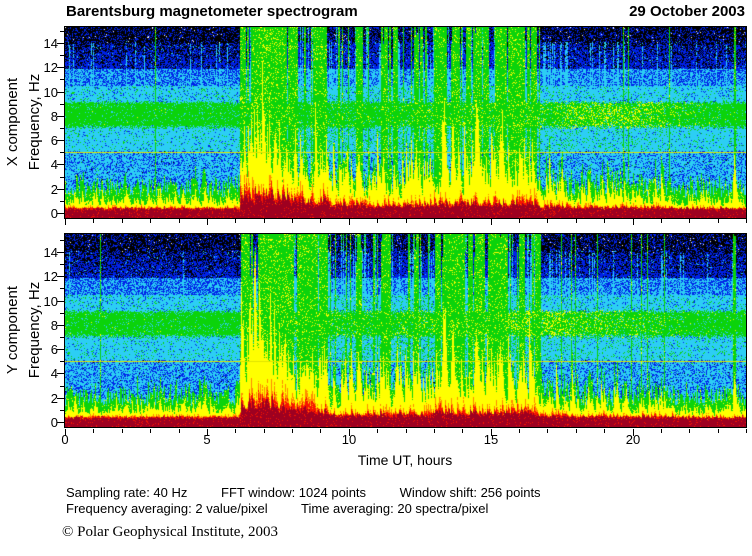 The height and width of the screenshot is (556, 752). I want to click on date-label: 29 October 2003, so click(687, 11).